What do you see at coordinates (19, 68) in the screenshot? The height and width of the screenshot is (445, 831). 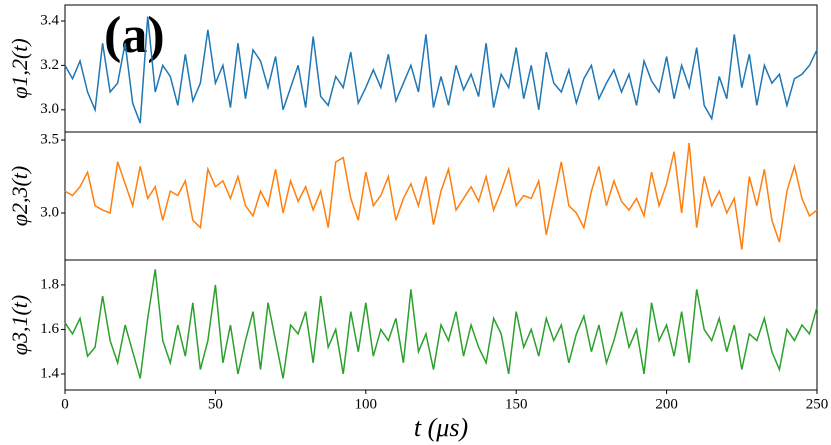 I see `y-axis-label: φ1,2(t)` at bounding box center [19, 68].